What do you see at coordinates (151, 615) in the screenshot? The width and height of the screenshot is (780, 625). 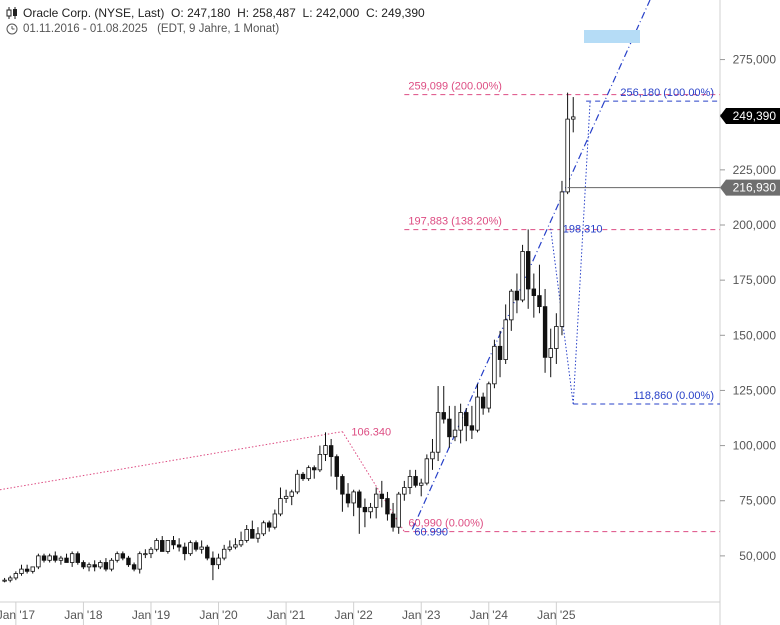 I see `x-tick-label: Jan '19` at bounding box center [151, 615].